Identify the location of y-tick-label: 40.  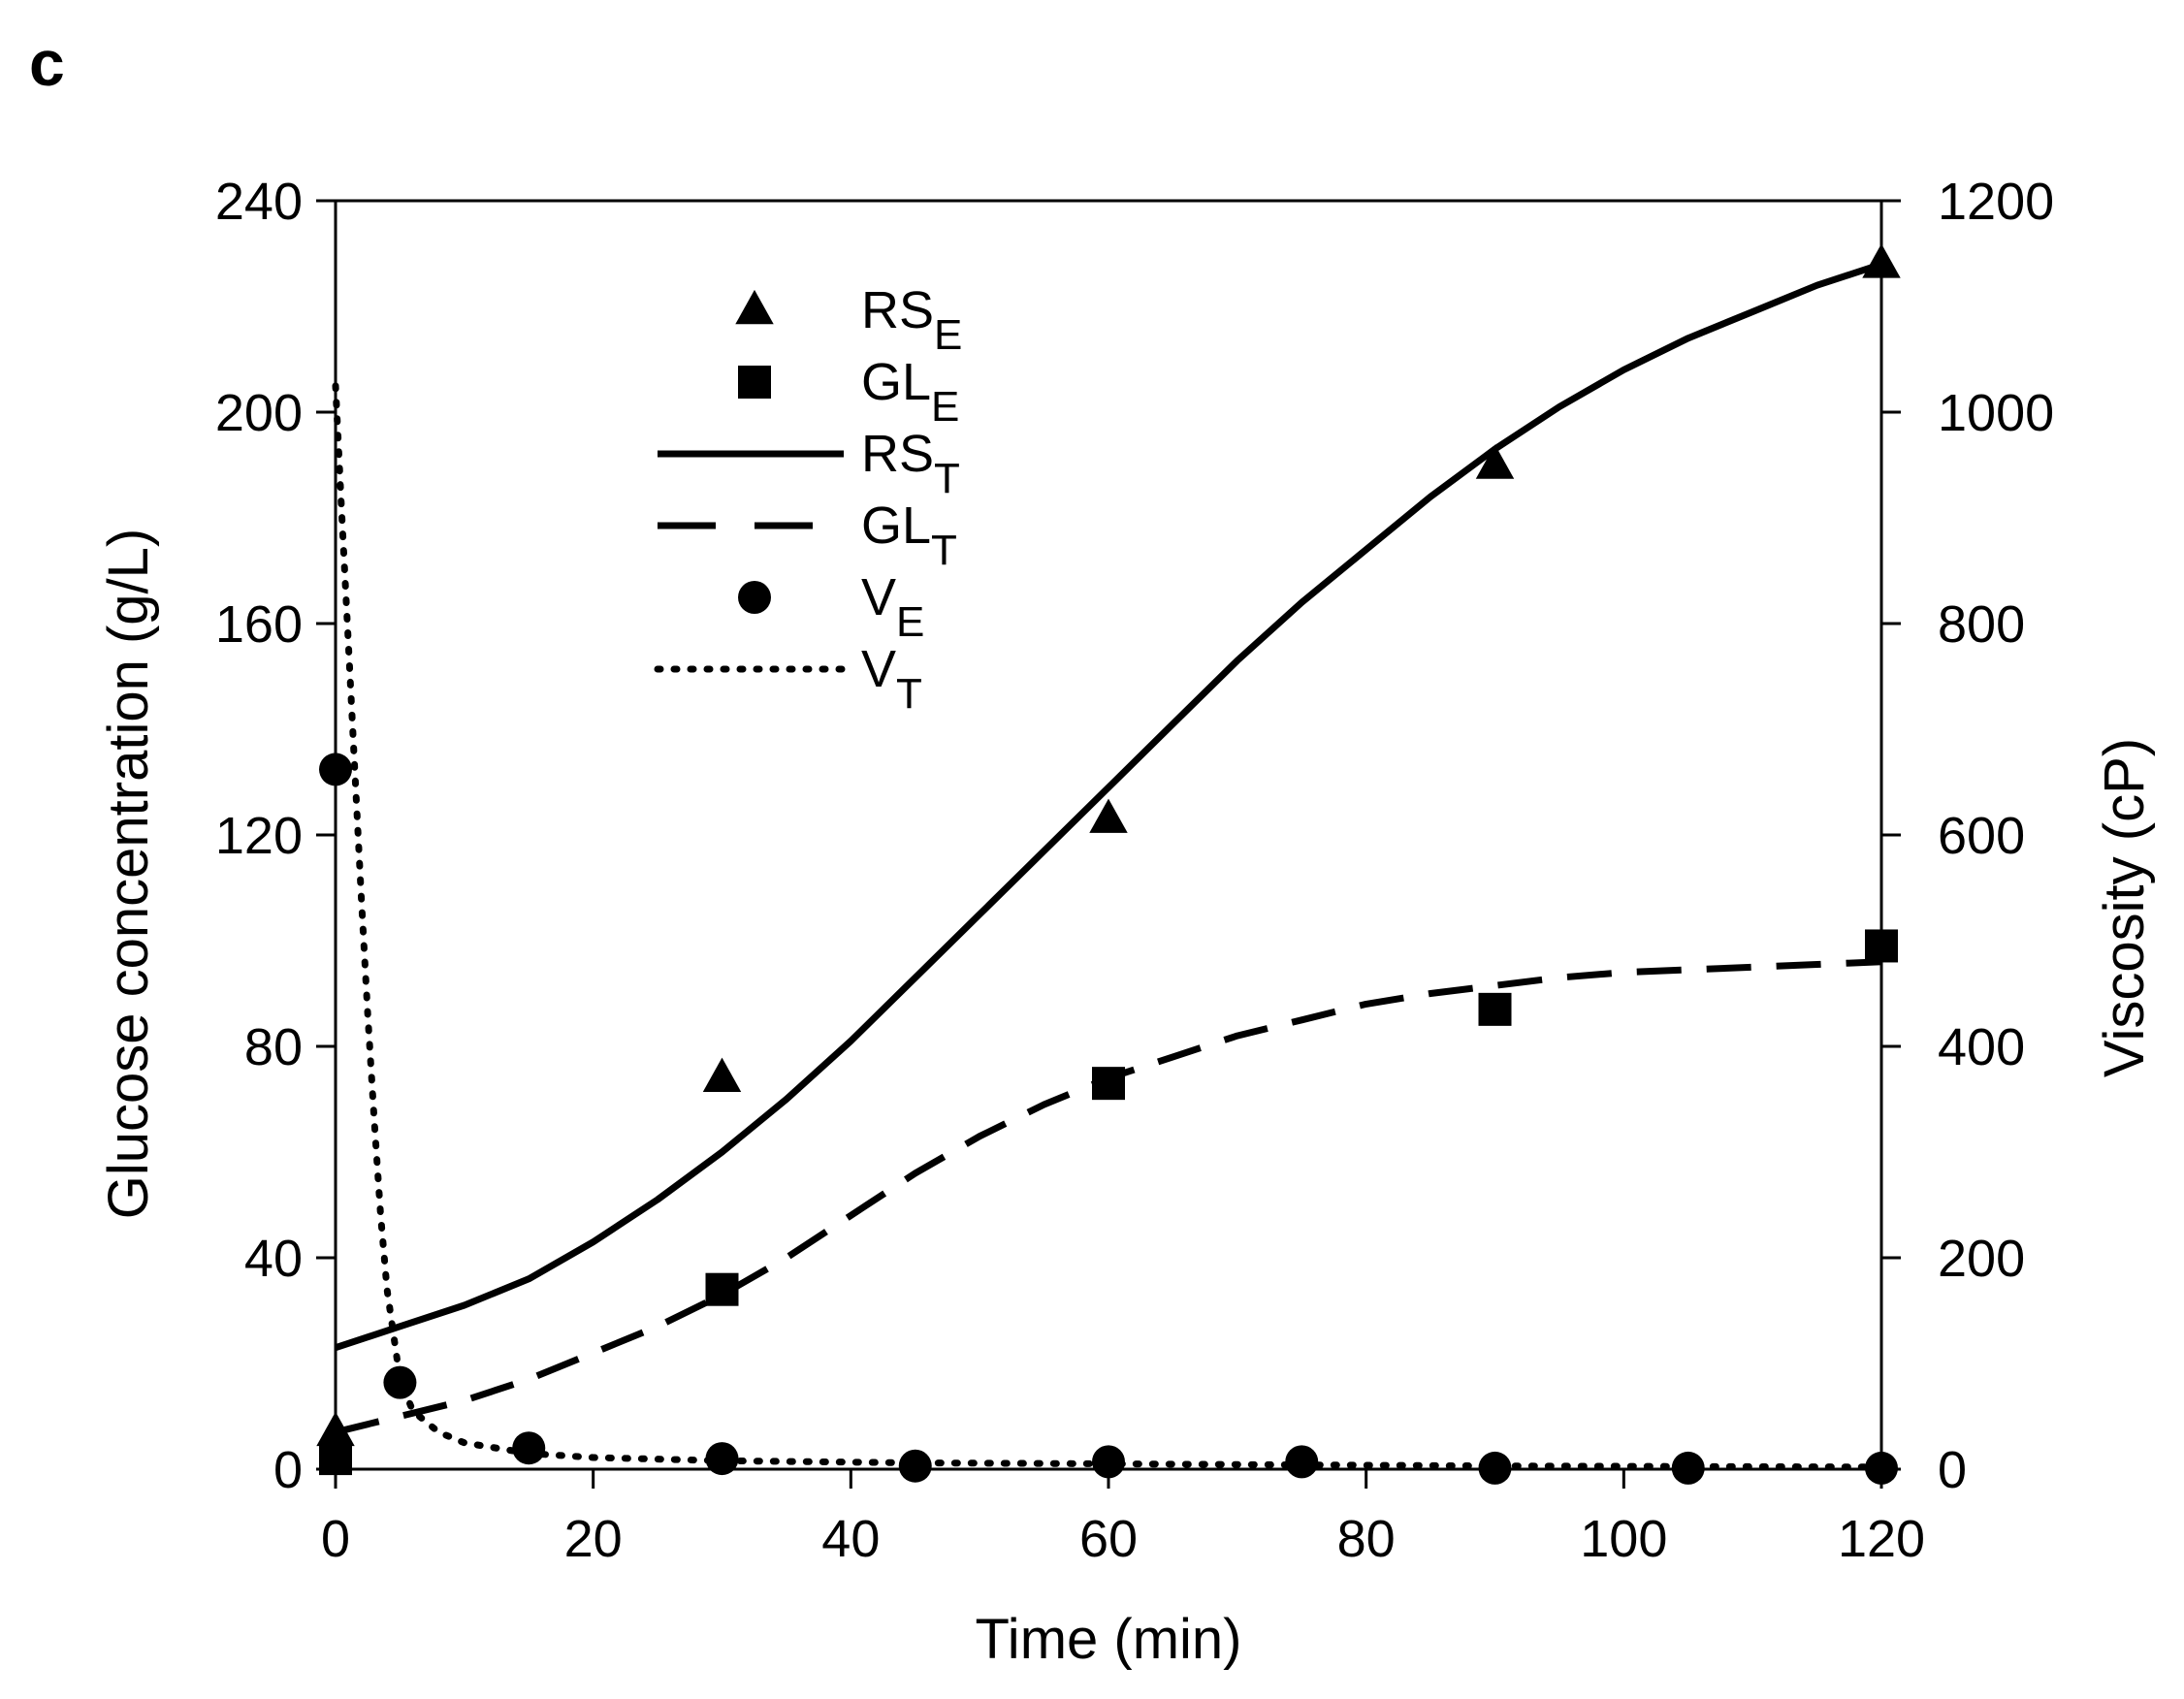
(273, 1259).